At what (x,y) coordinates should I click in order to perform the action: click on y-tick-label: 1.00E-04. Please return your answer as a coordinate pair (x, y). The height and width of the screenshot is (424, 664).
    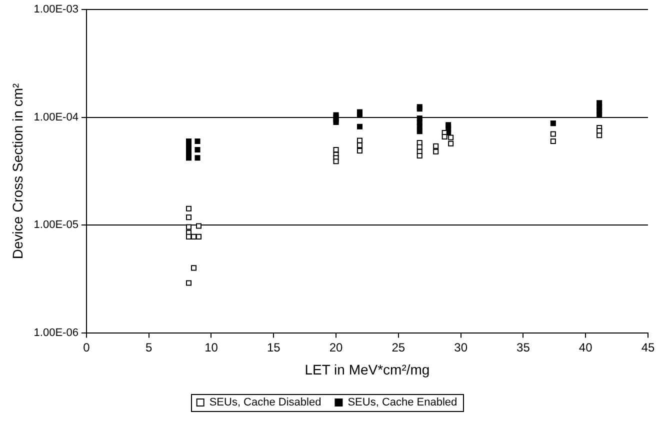
    Looking at the image, I should click on (56, 117).